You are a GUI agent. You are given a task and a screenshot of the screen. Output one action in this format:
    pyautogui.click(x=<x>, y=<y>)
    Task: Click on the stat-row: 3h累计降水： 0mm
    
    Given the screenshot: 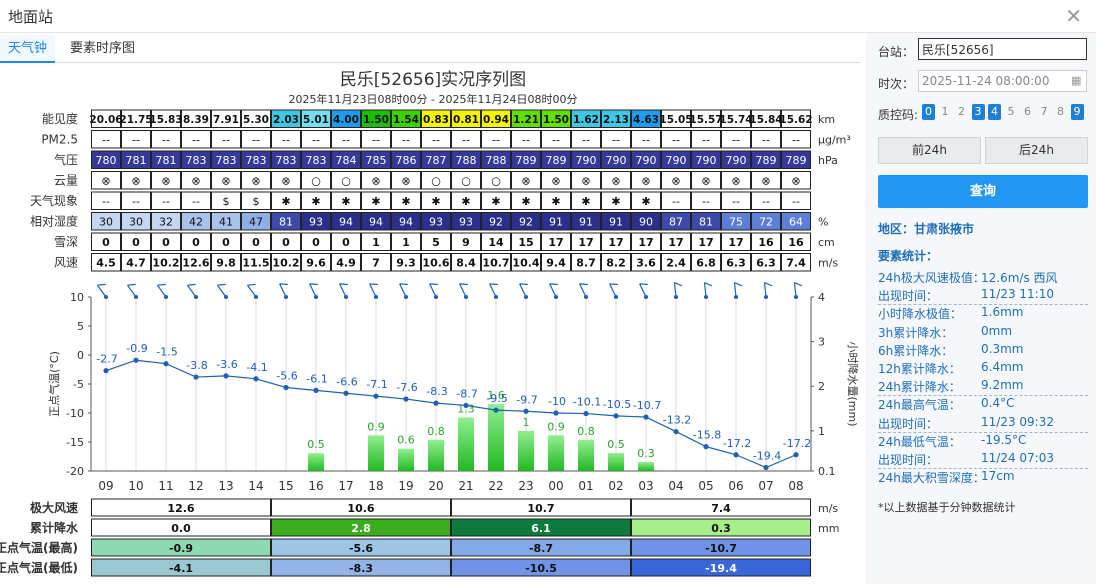 What is the action you would take?
    pyautogui.click(x=983, y=333)
    